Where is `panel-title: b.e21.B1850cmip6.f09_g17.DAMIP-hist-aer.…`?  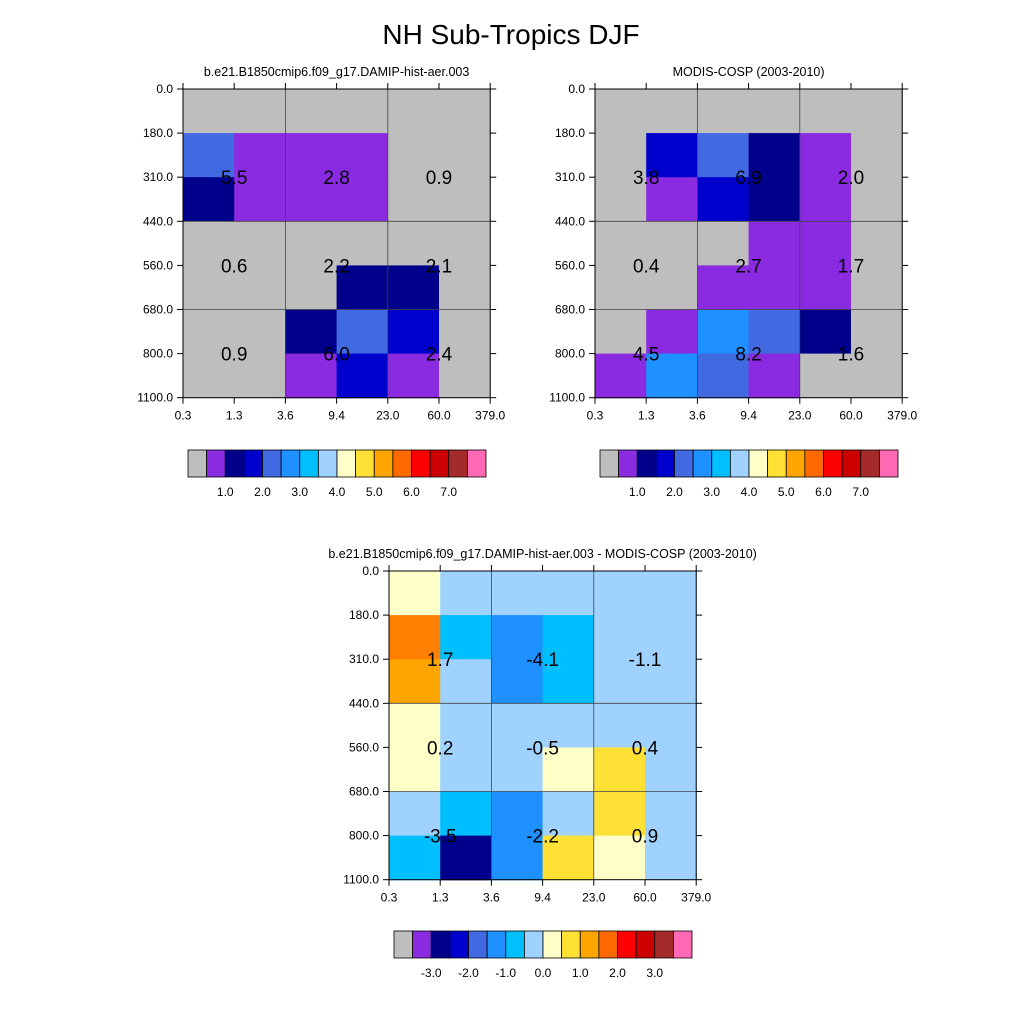
panel-title: b.e21.B1850cmip6.f09_g17.DAMIP-hist-aer.… is located at coordinates (336, 72).